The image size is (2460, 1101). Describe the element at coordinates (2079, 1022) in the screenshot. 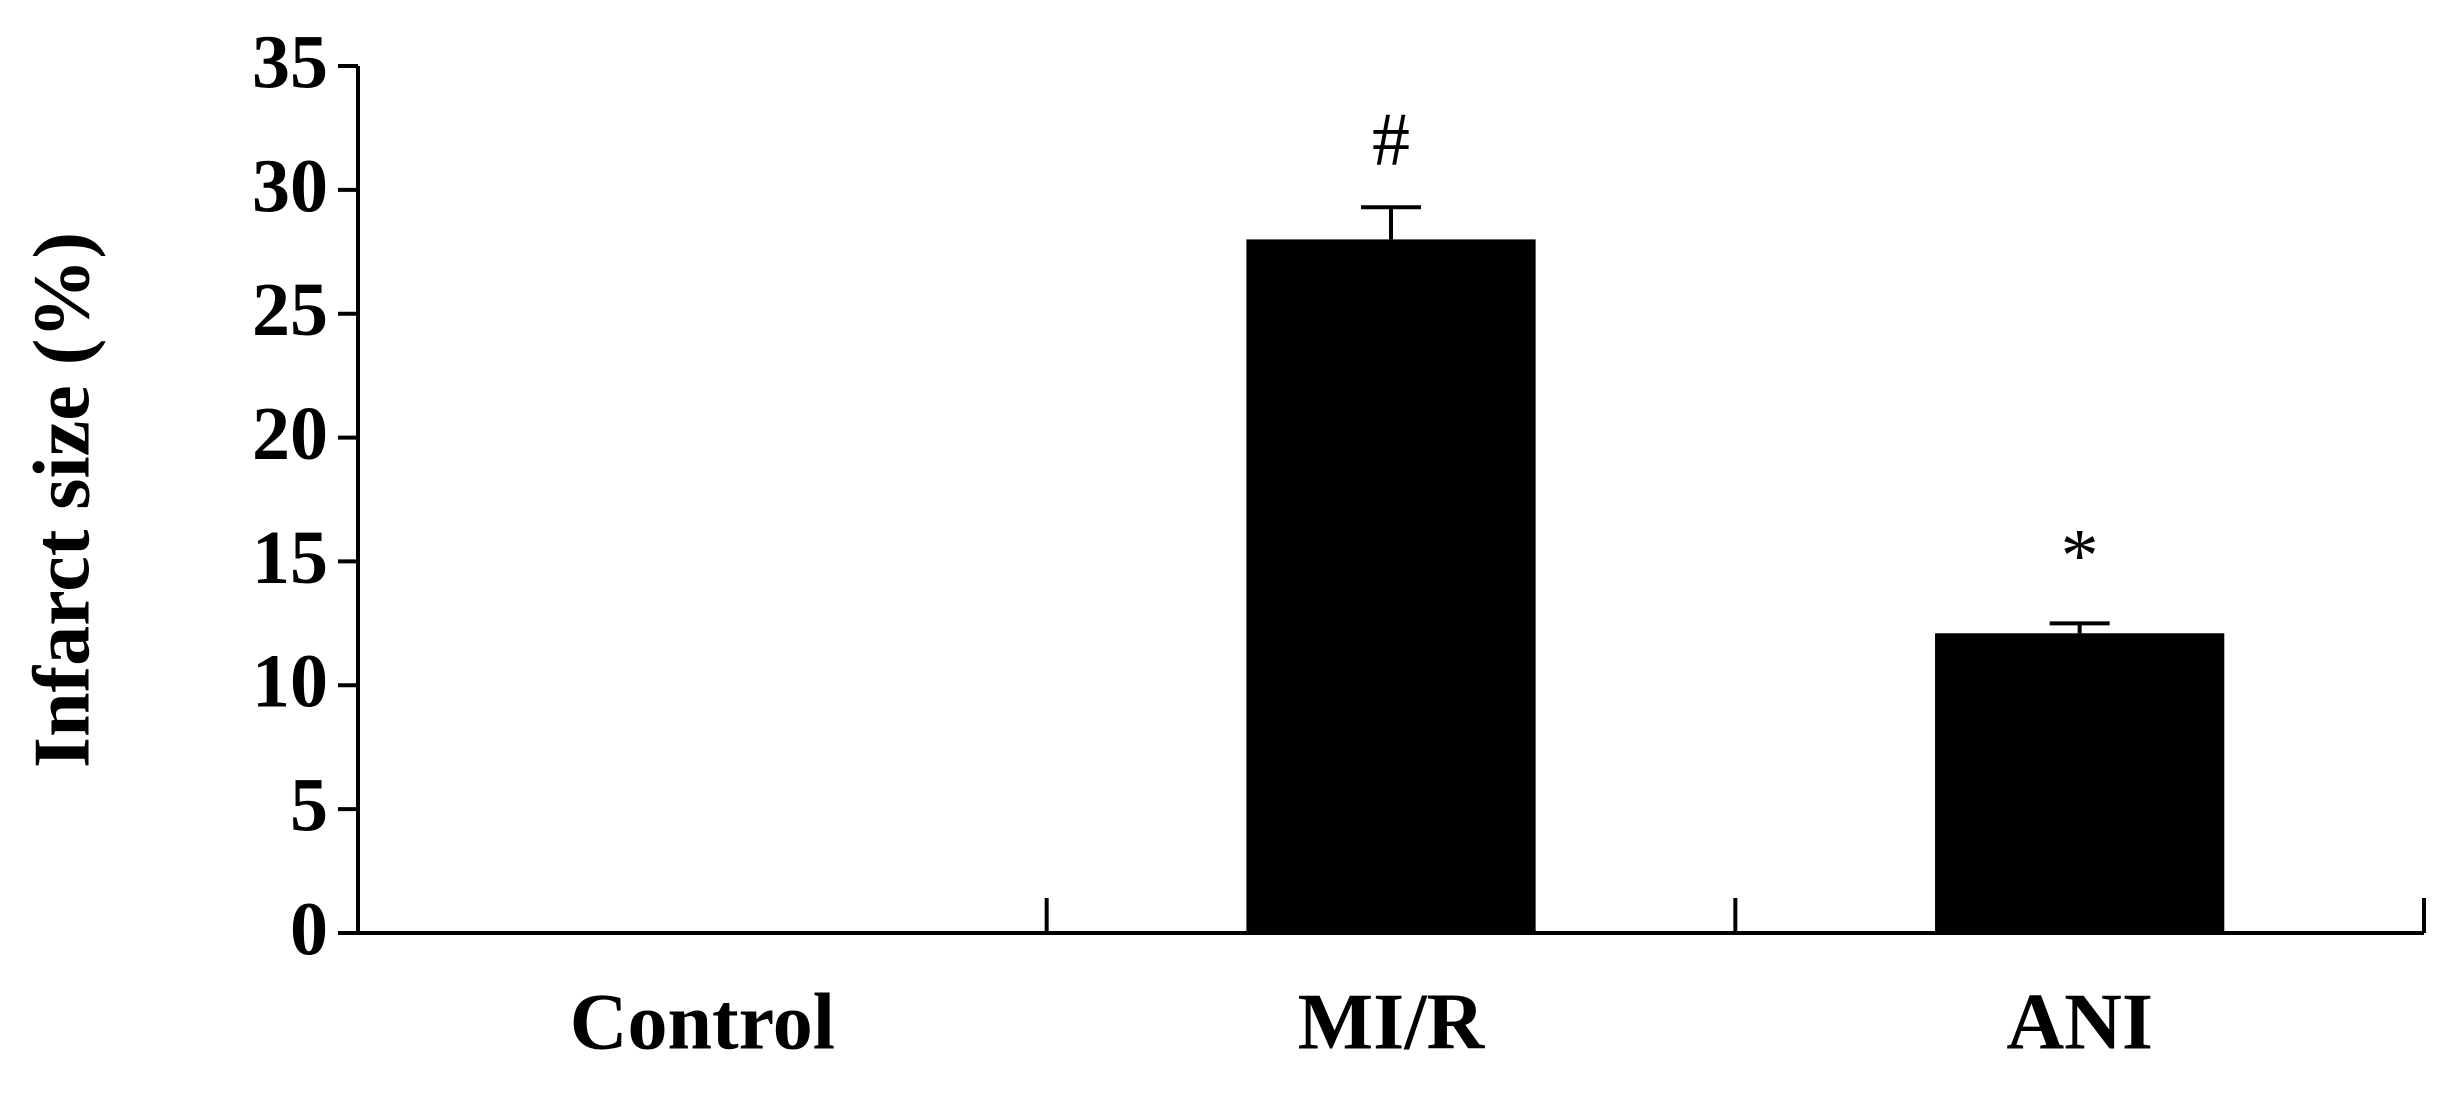

I see `x-tick-label: ANI` at that location.